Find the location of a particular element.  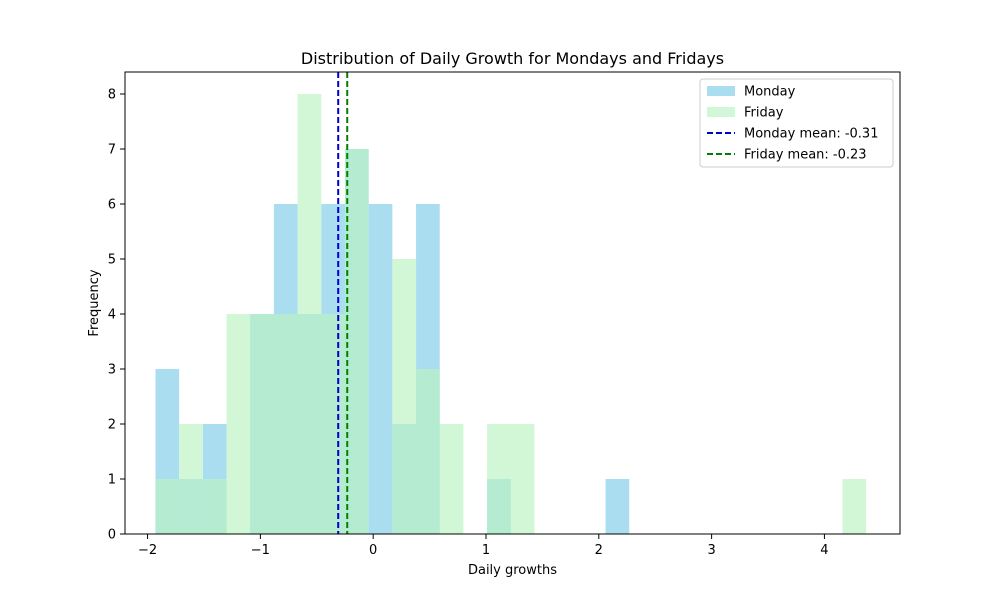

y-axis: 0 1 2 3 4 5 6 7 8 is located at coordinates (116, 315).